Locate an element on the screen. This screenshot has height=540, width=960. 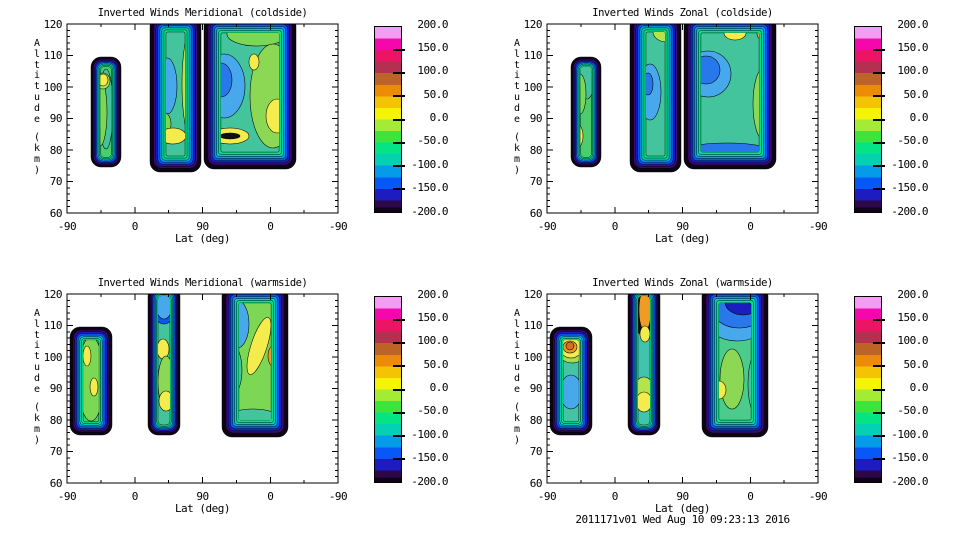
y-axis-label-char: m is located at coordinates (37, 159).